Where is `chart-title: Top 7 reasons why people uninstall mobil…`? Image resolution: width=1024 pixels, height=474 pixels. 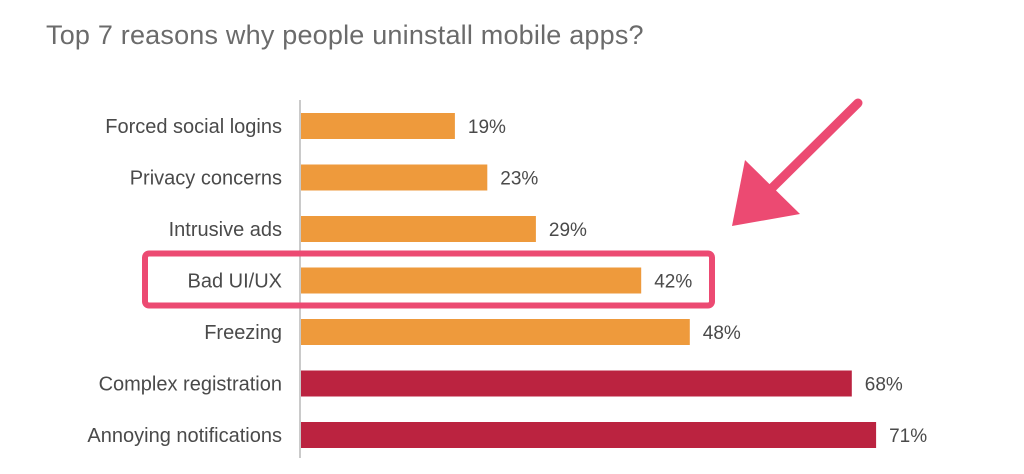
chart-title: Top 7 reasons why people uninstall mobil… is located at coordinates (345, 35).